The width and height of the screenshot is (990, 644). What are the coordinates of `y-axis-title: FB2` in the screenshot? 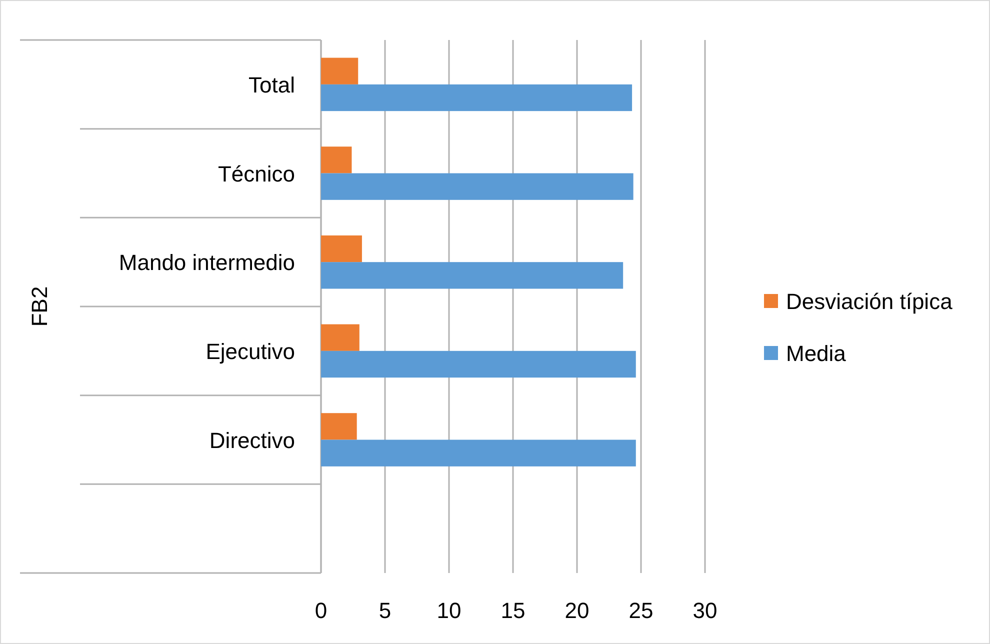 It's located at (39, 306).